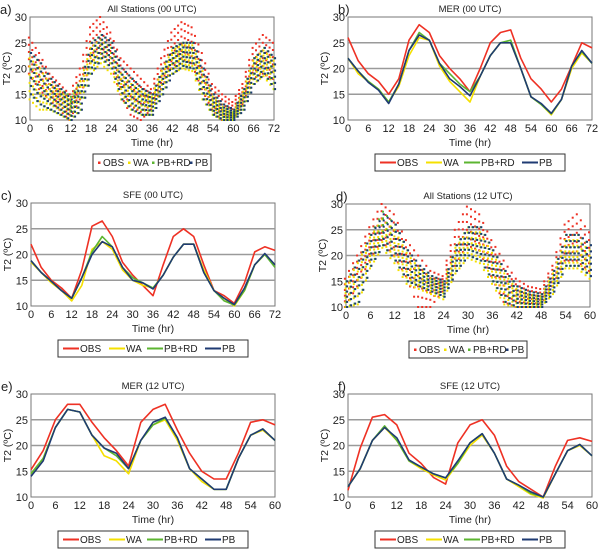 The width and height of the screenshot is (600, 550). Describe the element at coordinates (468, 349) in the screenshot. I see `legend: OBS WA PB+RD PB` at that location.